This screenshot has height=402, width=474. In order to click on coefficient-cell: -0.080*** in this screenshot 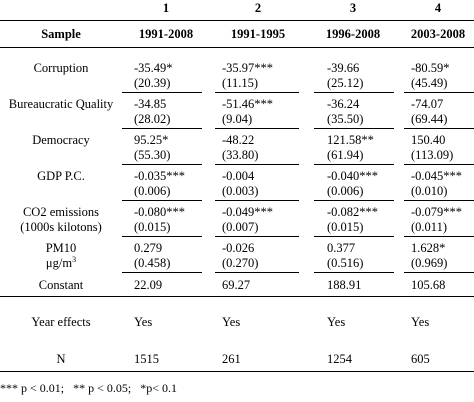, I will do `click(160, 212)`.